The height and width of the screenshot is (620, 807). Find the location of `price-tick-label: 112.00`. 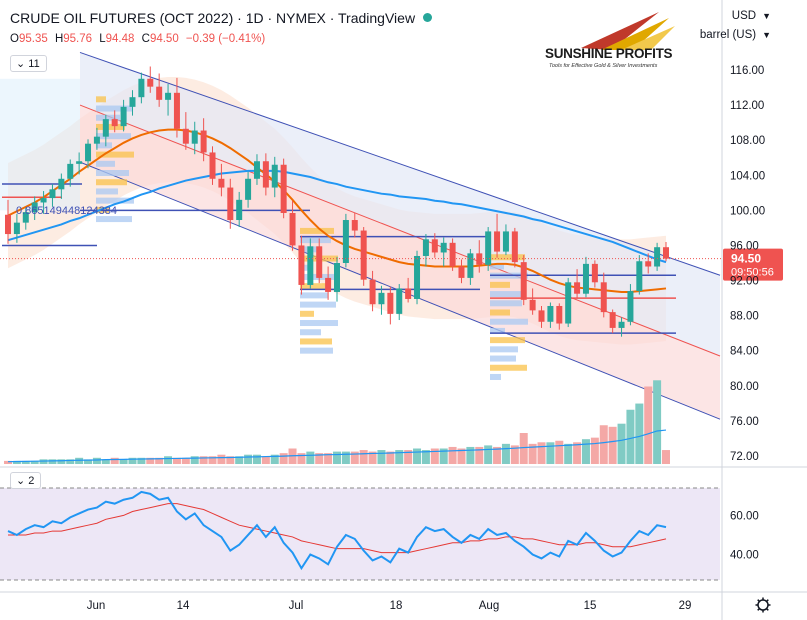

price-tick-label: 112.00 is located at coordinates (747, 106).